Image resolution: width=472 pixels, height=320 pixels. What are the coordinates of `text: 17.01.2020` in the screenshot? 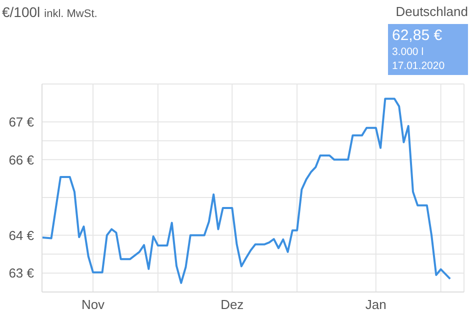 It's located at (419, 66).